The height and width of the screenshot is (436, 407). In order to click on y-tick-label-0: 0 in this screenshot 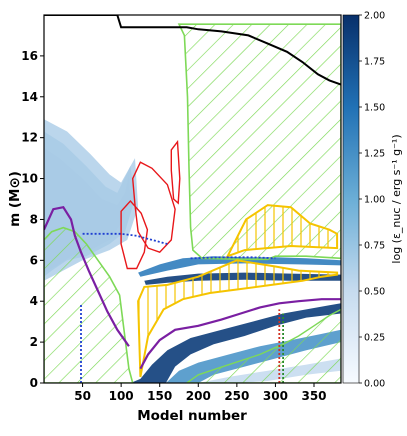, I will do `click(34, 383)`.